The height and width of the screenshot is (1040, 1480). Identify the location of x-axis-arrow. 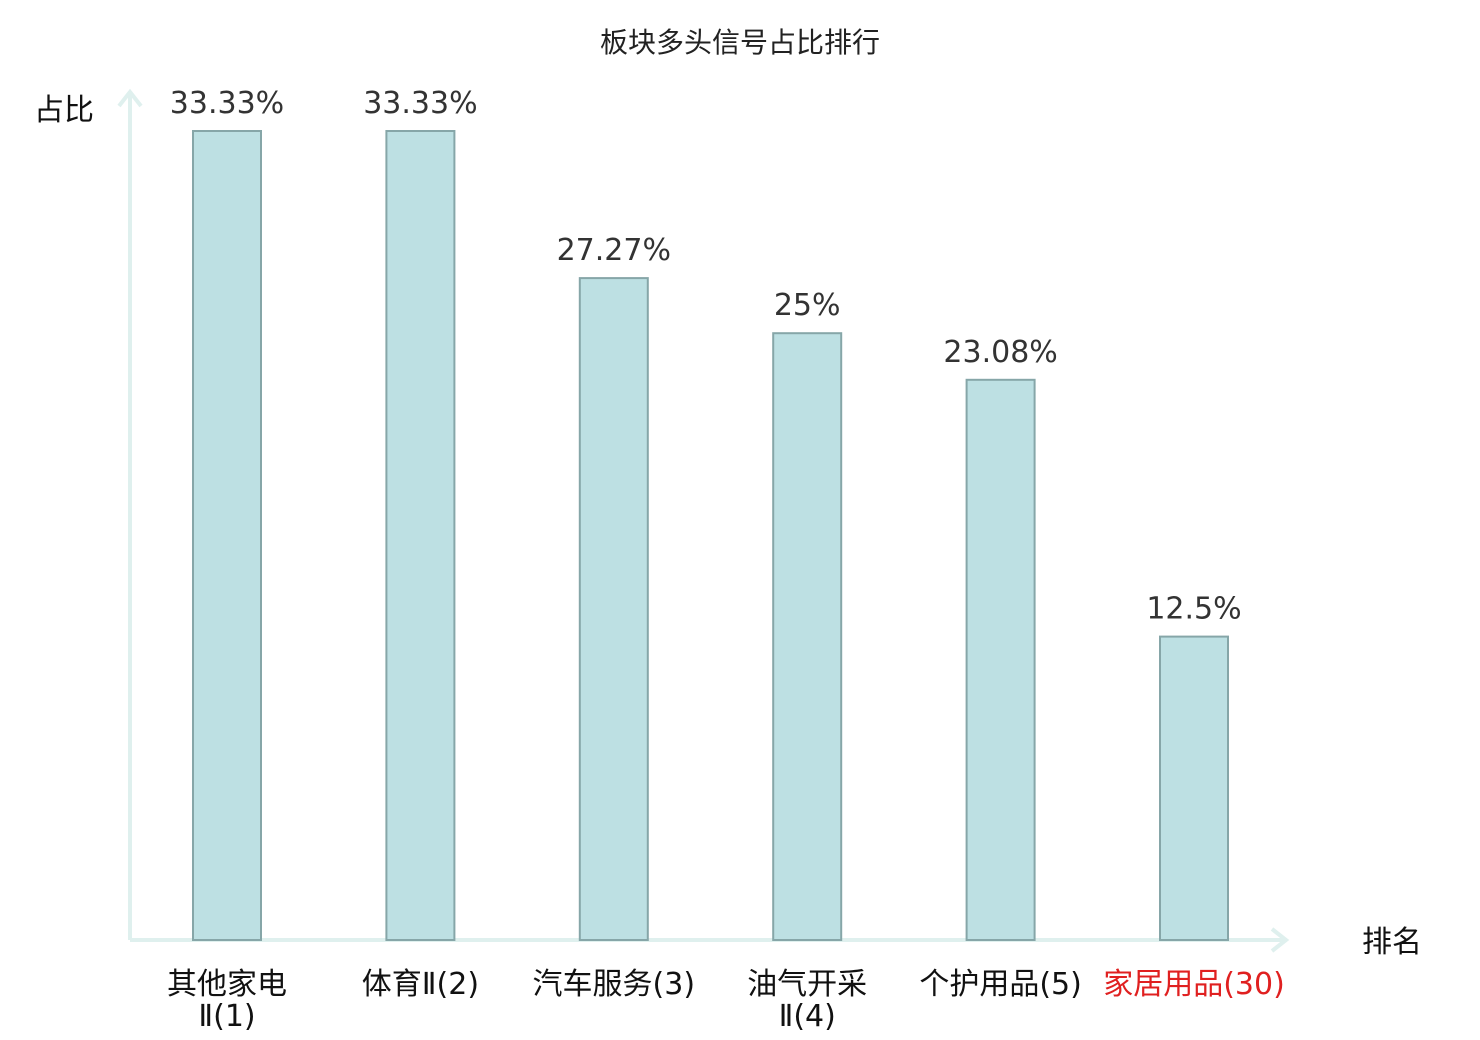
(1280, 940).